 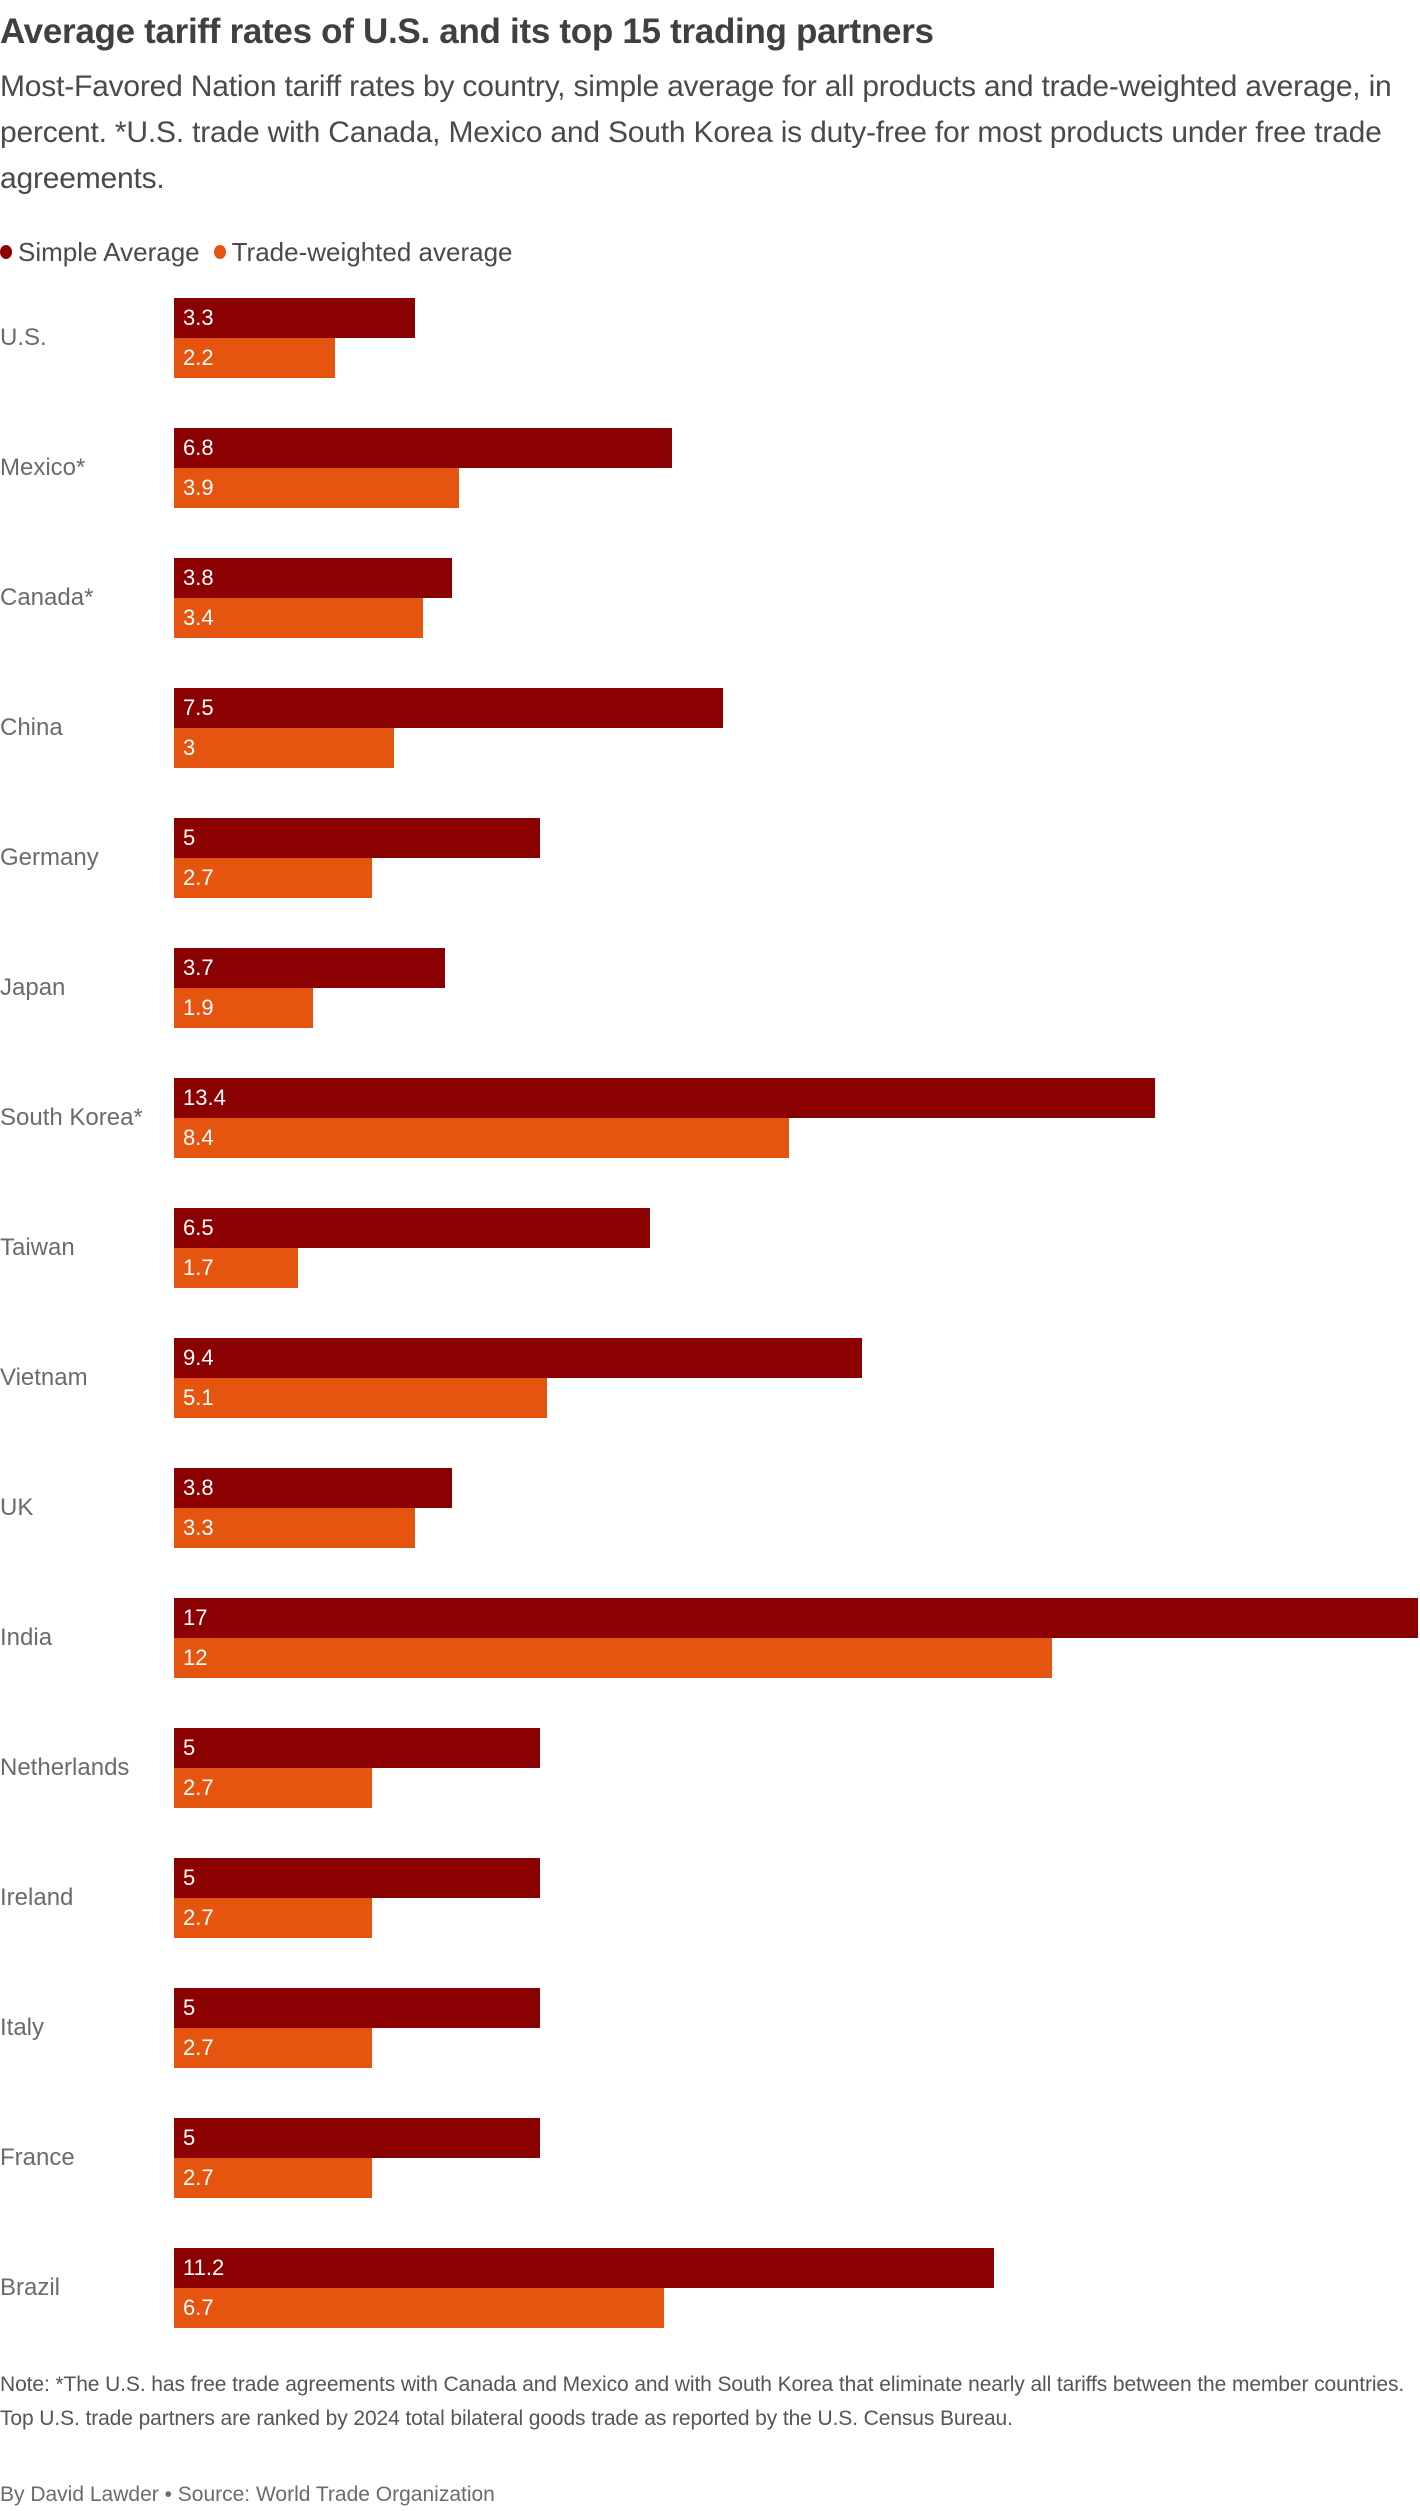 I want to click on bar-value-label: 13.4, so click(x=204, y=1097).